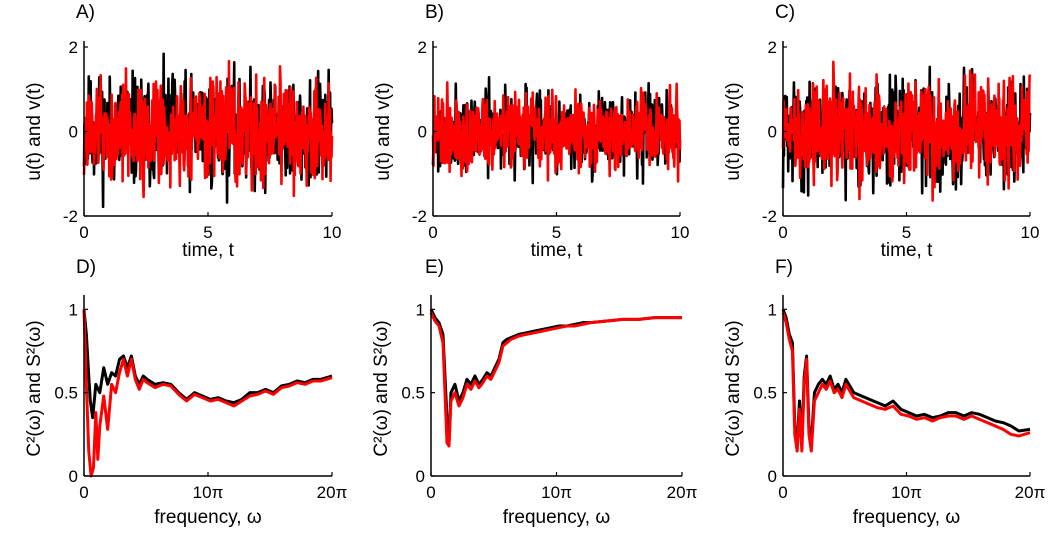 The width and height of the screenshot is (1051, 533). What do you see at coordinates (733, 388) in the screenshot?
I see `panel-f-ylabel: C²(ω) and S²(ω)` at bounding box center [733, 388].